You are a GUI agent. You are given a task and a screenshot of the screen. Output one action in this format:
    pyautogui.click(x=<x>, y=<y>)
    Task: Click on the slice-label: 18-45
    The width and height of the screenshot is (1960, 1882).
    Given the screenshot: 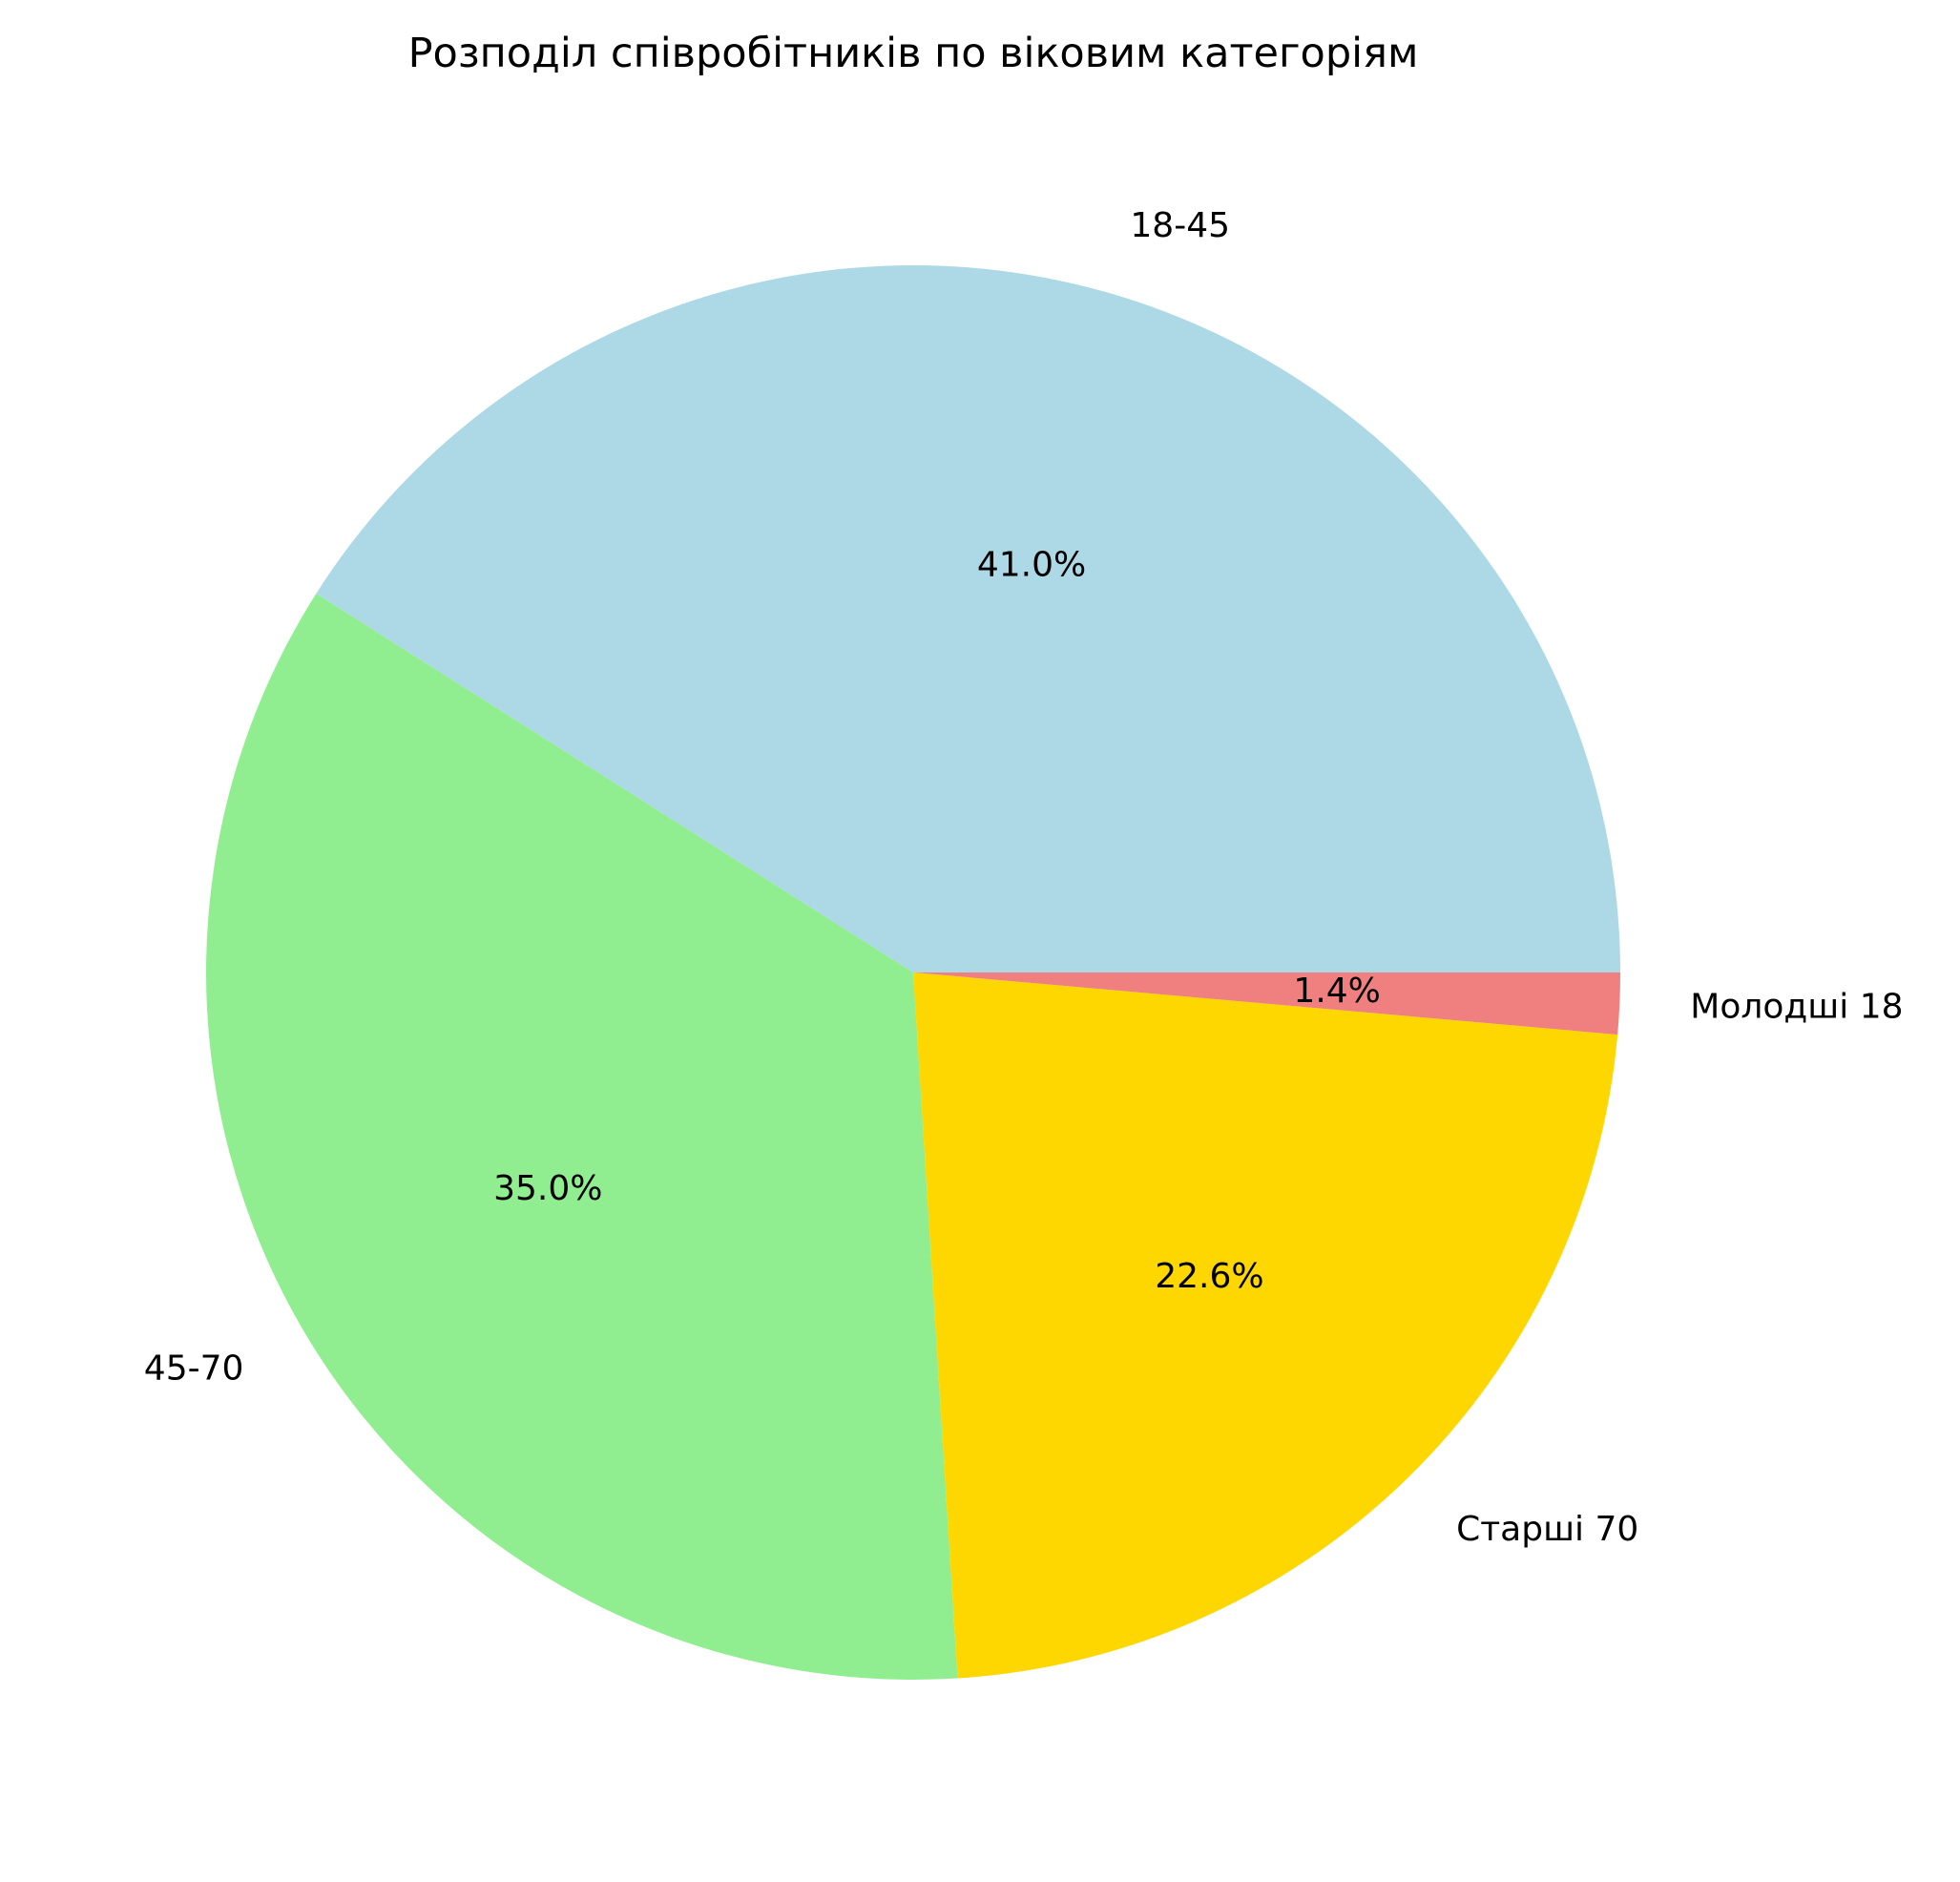 What is the action you would take?
    pyautogui.click(x=1180, y=225)
    